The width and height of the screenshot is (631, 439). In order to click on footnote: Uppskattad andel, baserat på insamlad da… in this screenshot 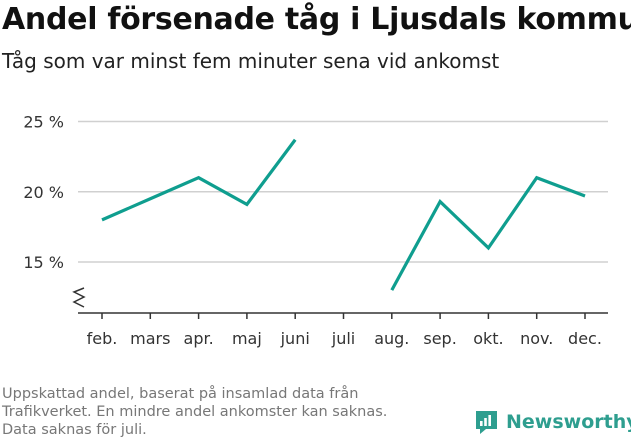, I will do `click(222, 412)`.